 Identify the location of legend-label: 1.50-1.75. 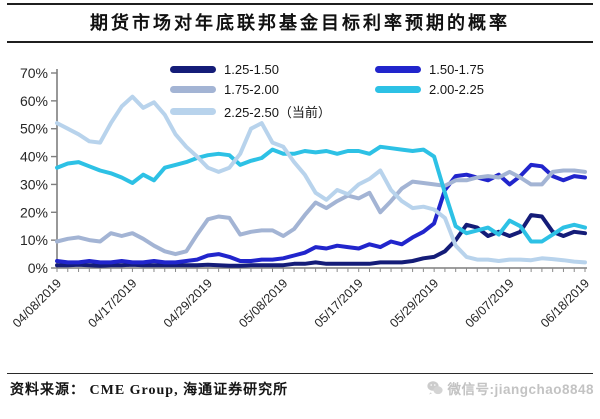
(456, 69).